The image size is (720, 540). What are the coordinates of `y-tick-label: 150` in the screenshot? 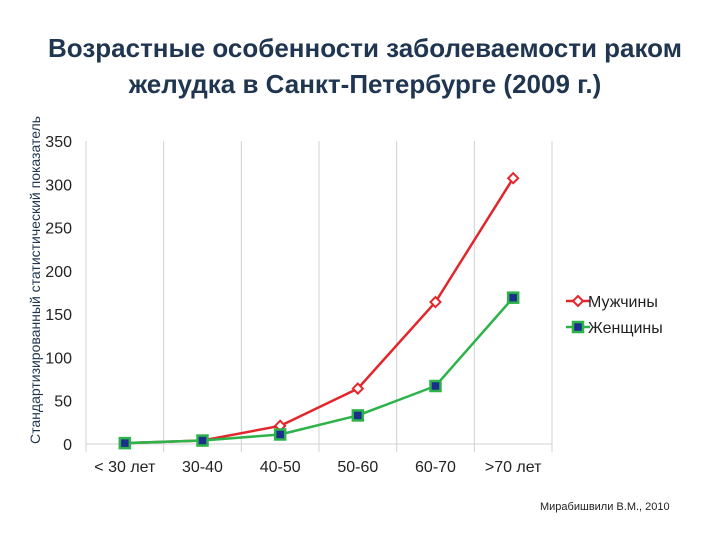 It's located at (58, 315).